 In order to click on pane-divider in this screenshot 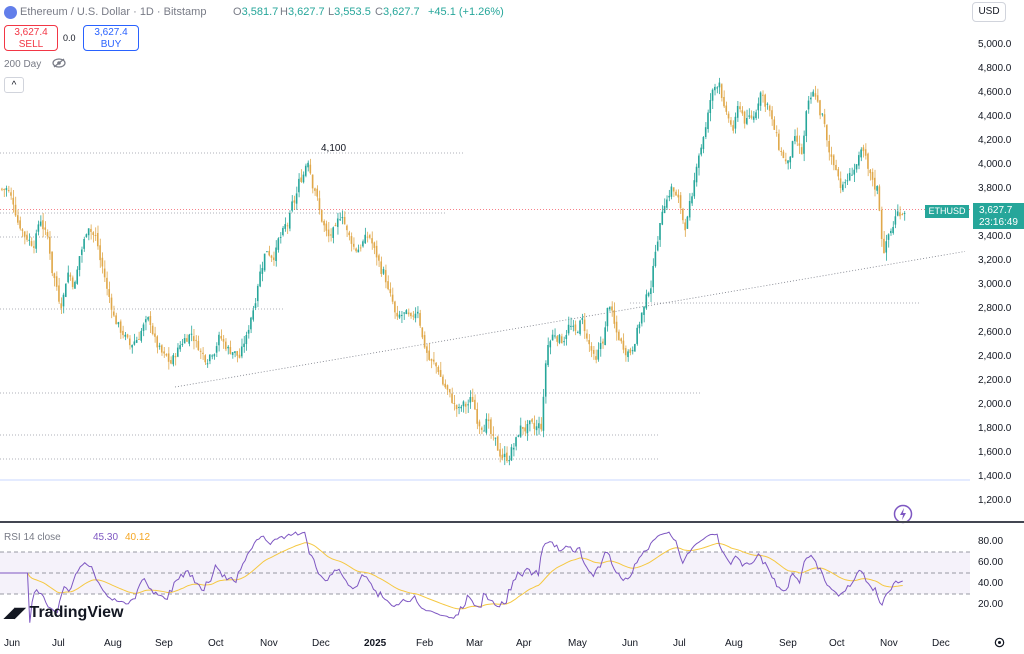, I will do `click(512, 522)`.